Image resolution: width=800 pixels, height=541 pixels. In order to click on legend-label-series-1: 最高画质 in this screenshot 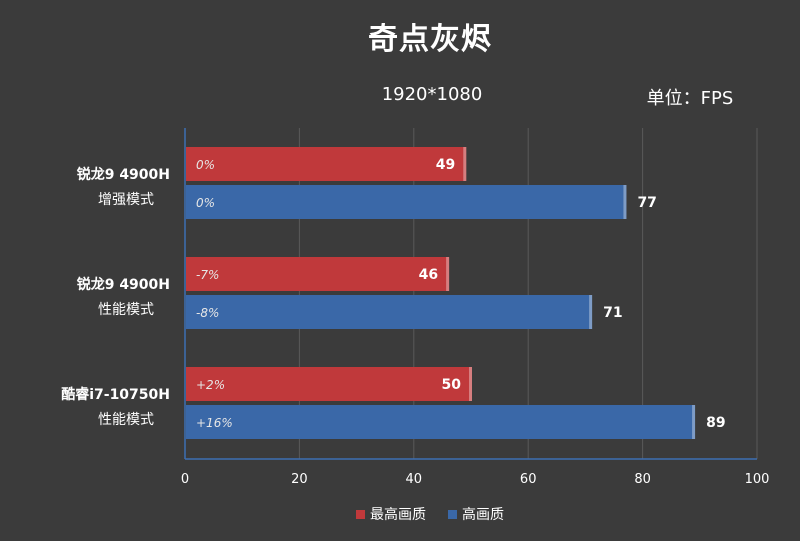, I will do `click(398, 515)`.